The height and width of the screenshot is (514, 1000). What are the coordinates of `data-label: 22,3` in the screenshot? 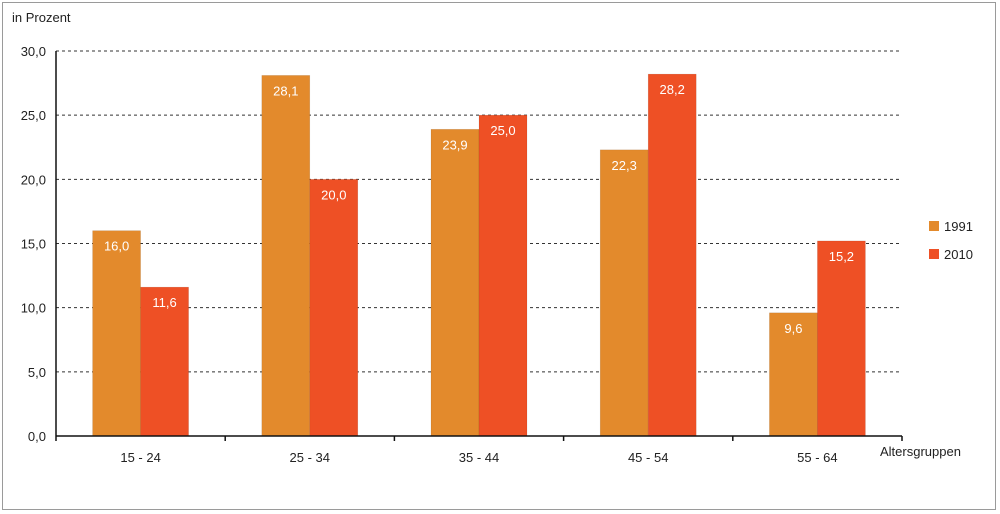 It's located at (624, 165).